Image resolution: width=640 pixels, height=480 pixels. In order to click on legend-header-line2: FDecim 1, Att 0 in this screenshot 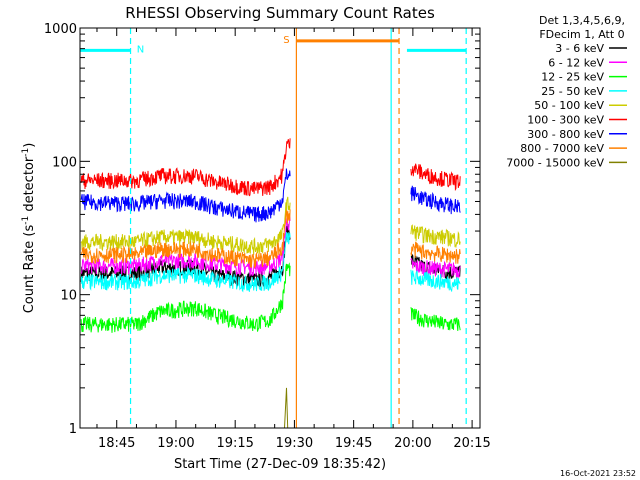, I will do `click(581, 34)`.